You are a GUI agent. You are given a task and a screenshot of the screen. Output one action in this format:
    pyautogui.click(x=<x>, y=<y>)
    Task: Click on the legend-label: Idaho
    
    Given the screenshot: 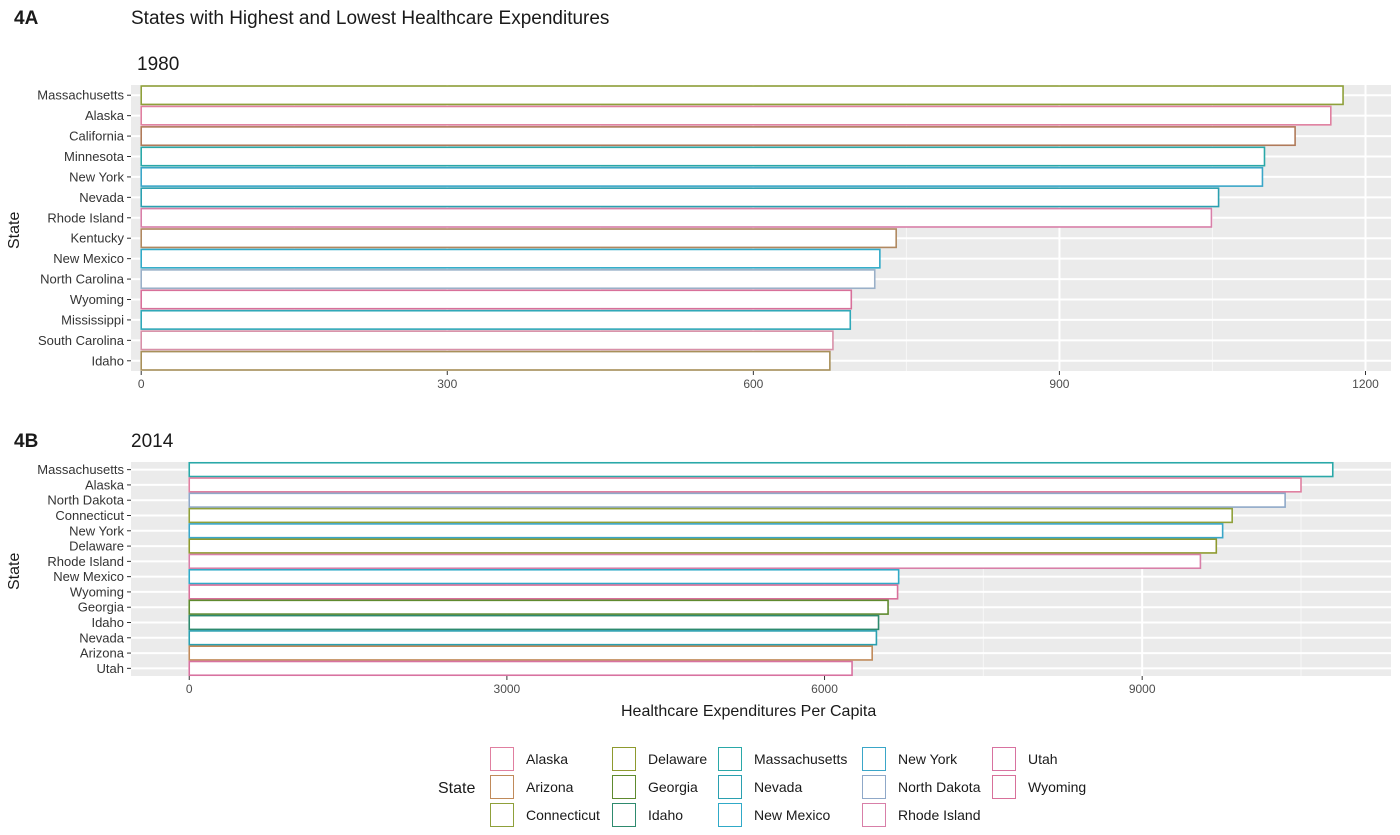 What is the action you would take?
    pyautogui.click(x=666, y=815)
    